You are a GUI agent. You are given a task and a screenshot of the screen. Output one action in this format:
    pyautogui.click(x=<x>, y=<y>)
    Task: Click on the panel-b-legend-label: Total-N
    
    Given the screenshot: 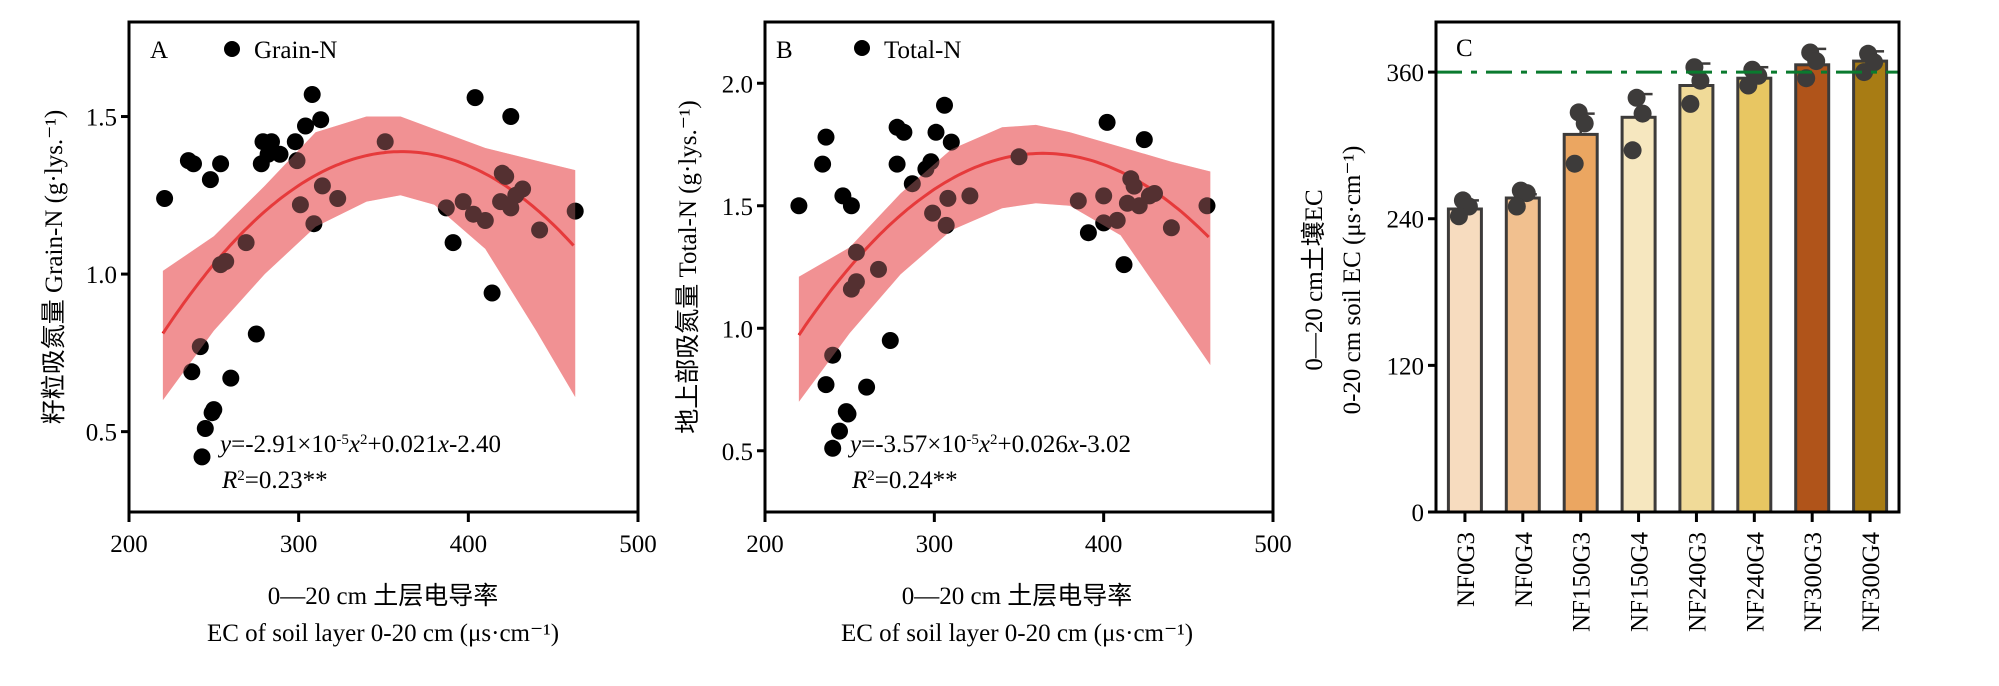 What is the action you would take?
    pyautogui.click(x=922, y=50)
    